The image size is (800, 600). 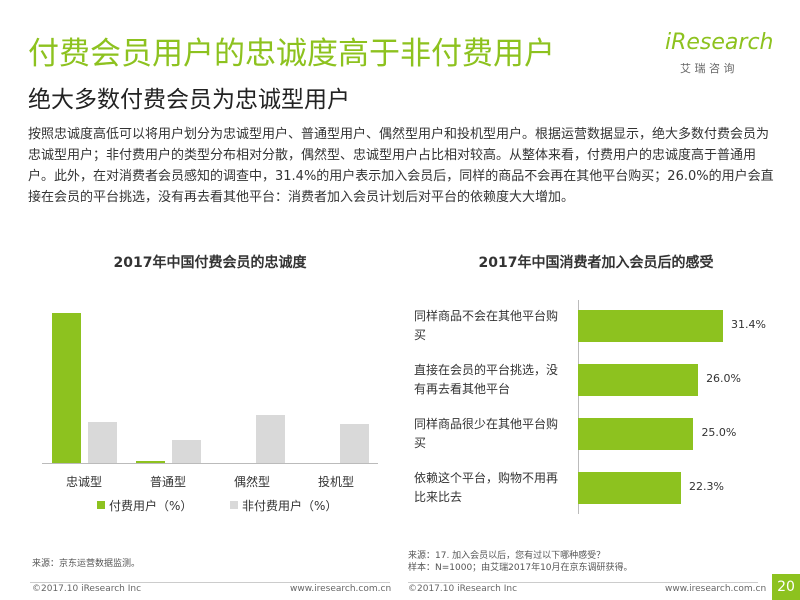 What do you see at coordinates (719, 432) in the screenshot?
I see `value-label: 25.0%` at bounding box center [719, 432].